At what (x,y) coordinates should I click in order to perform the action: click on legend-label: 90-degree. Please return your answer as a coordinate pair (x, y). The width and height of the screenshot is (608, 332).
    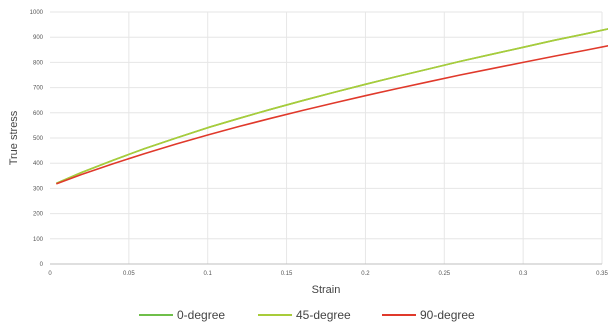
    Looking at the image, I should click on (447, 315).